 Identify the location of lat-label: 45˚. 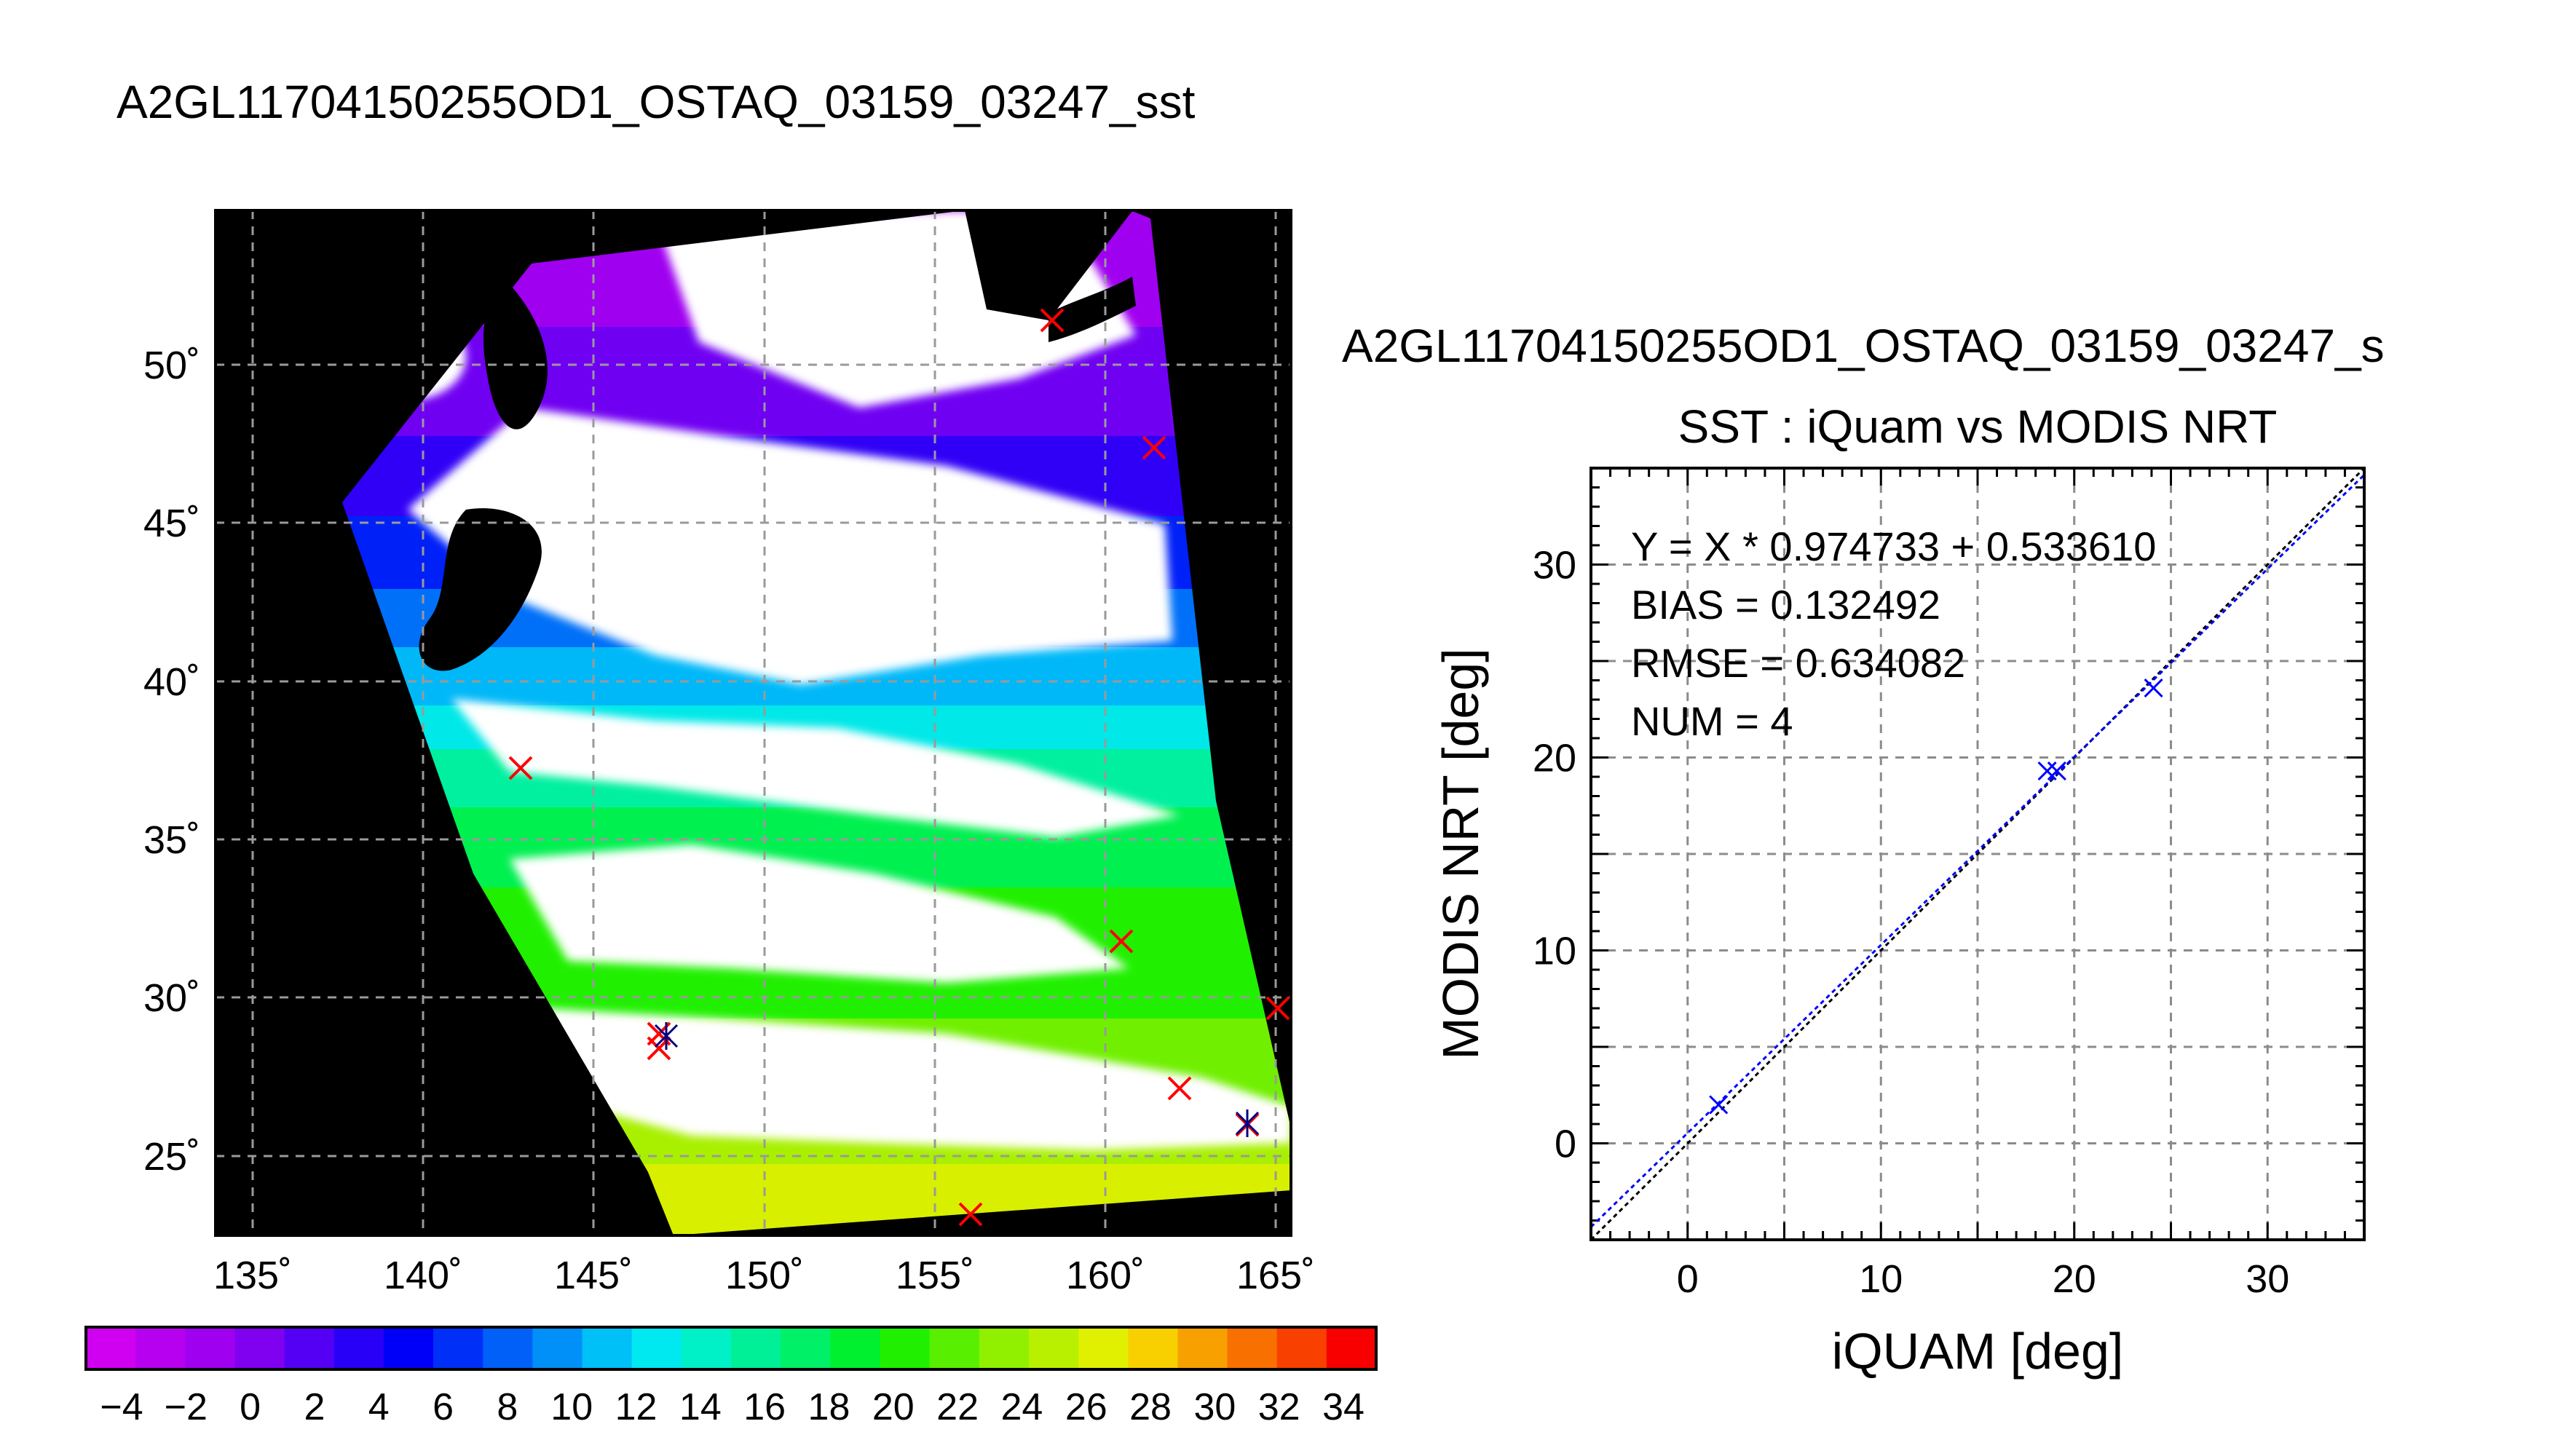
(171, 523).